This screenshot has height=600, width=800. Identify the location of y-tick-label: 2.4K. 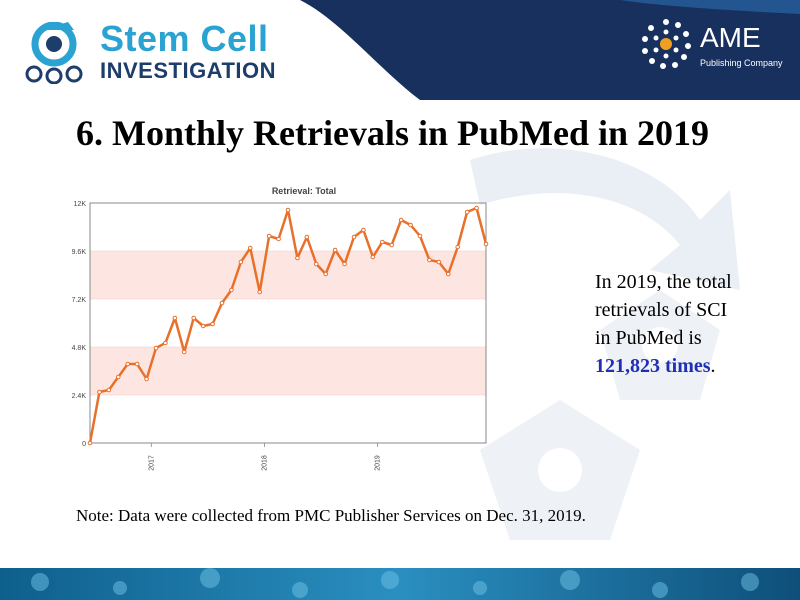
(79, 396).